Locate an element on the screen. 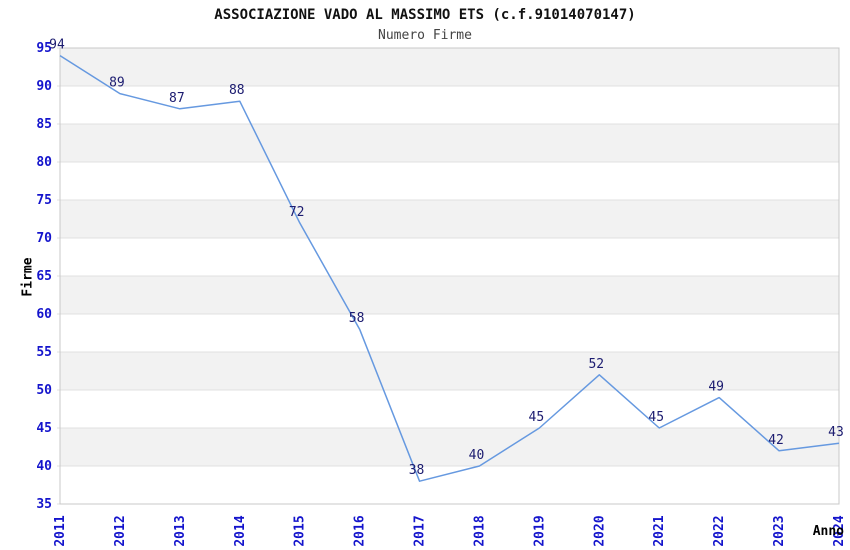 The image size is (850, 550). x-tick-label: 2011 is located at coordinates (60, 530).